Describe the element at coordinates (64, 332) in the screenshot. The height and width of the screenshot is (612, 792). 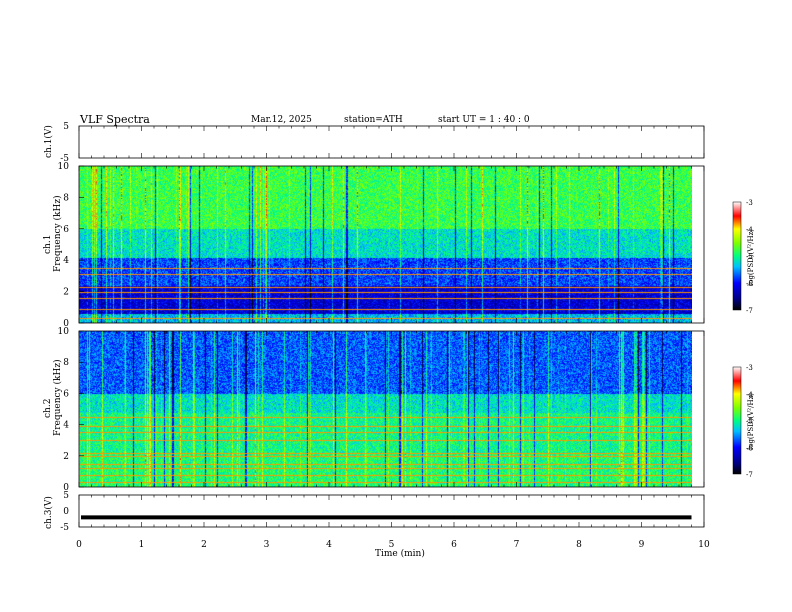
I see `ch2-freq-tick-label: 10` at that location.